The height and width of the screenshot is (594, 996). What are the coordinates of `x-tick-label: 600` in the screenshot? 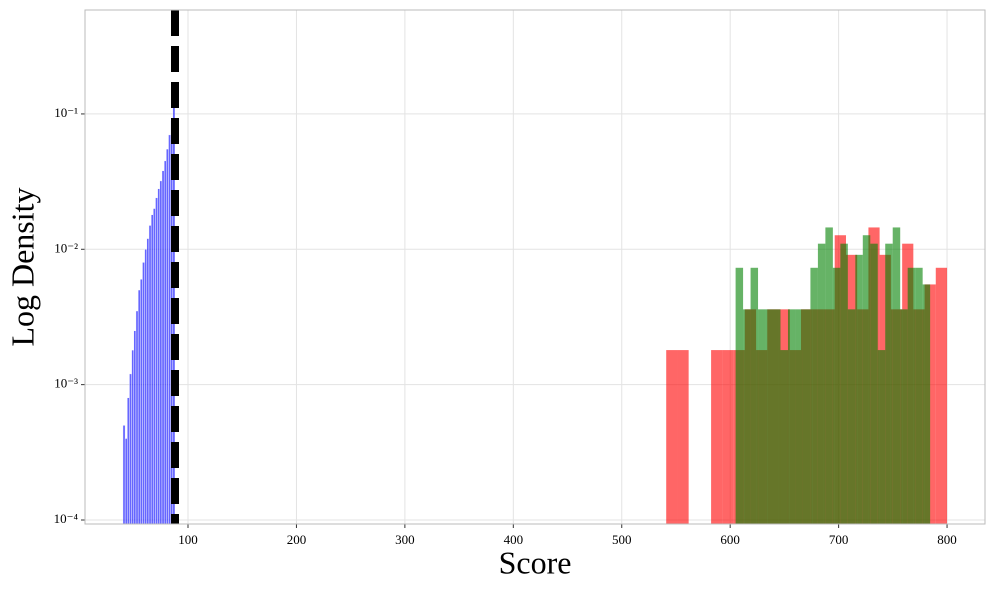 It's located at (730, 539).